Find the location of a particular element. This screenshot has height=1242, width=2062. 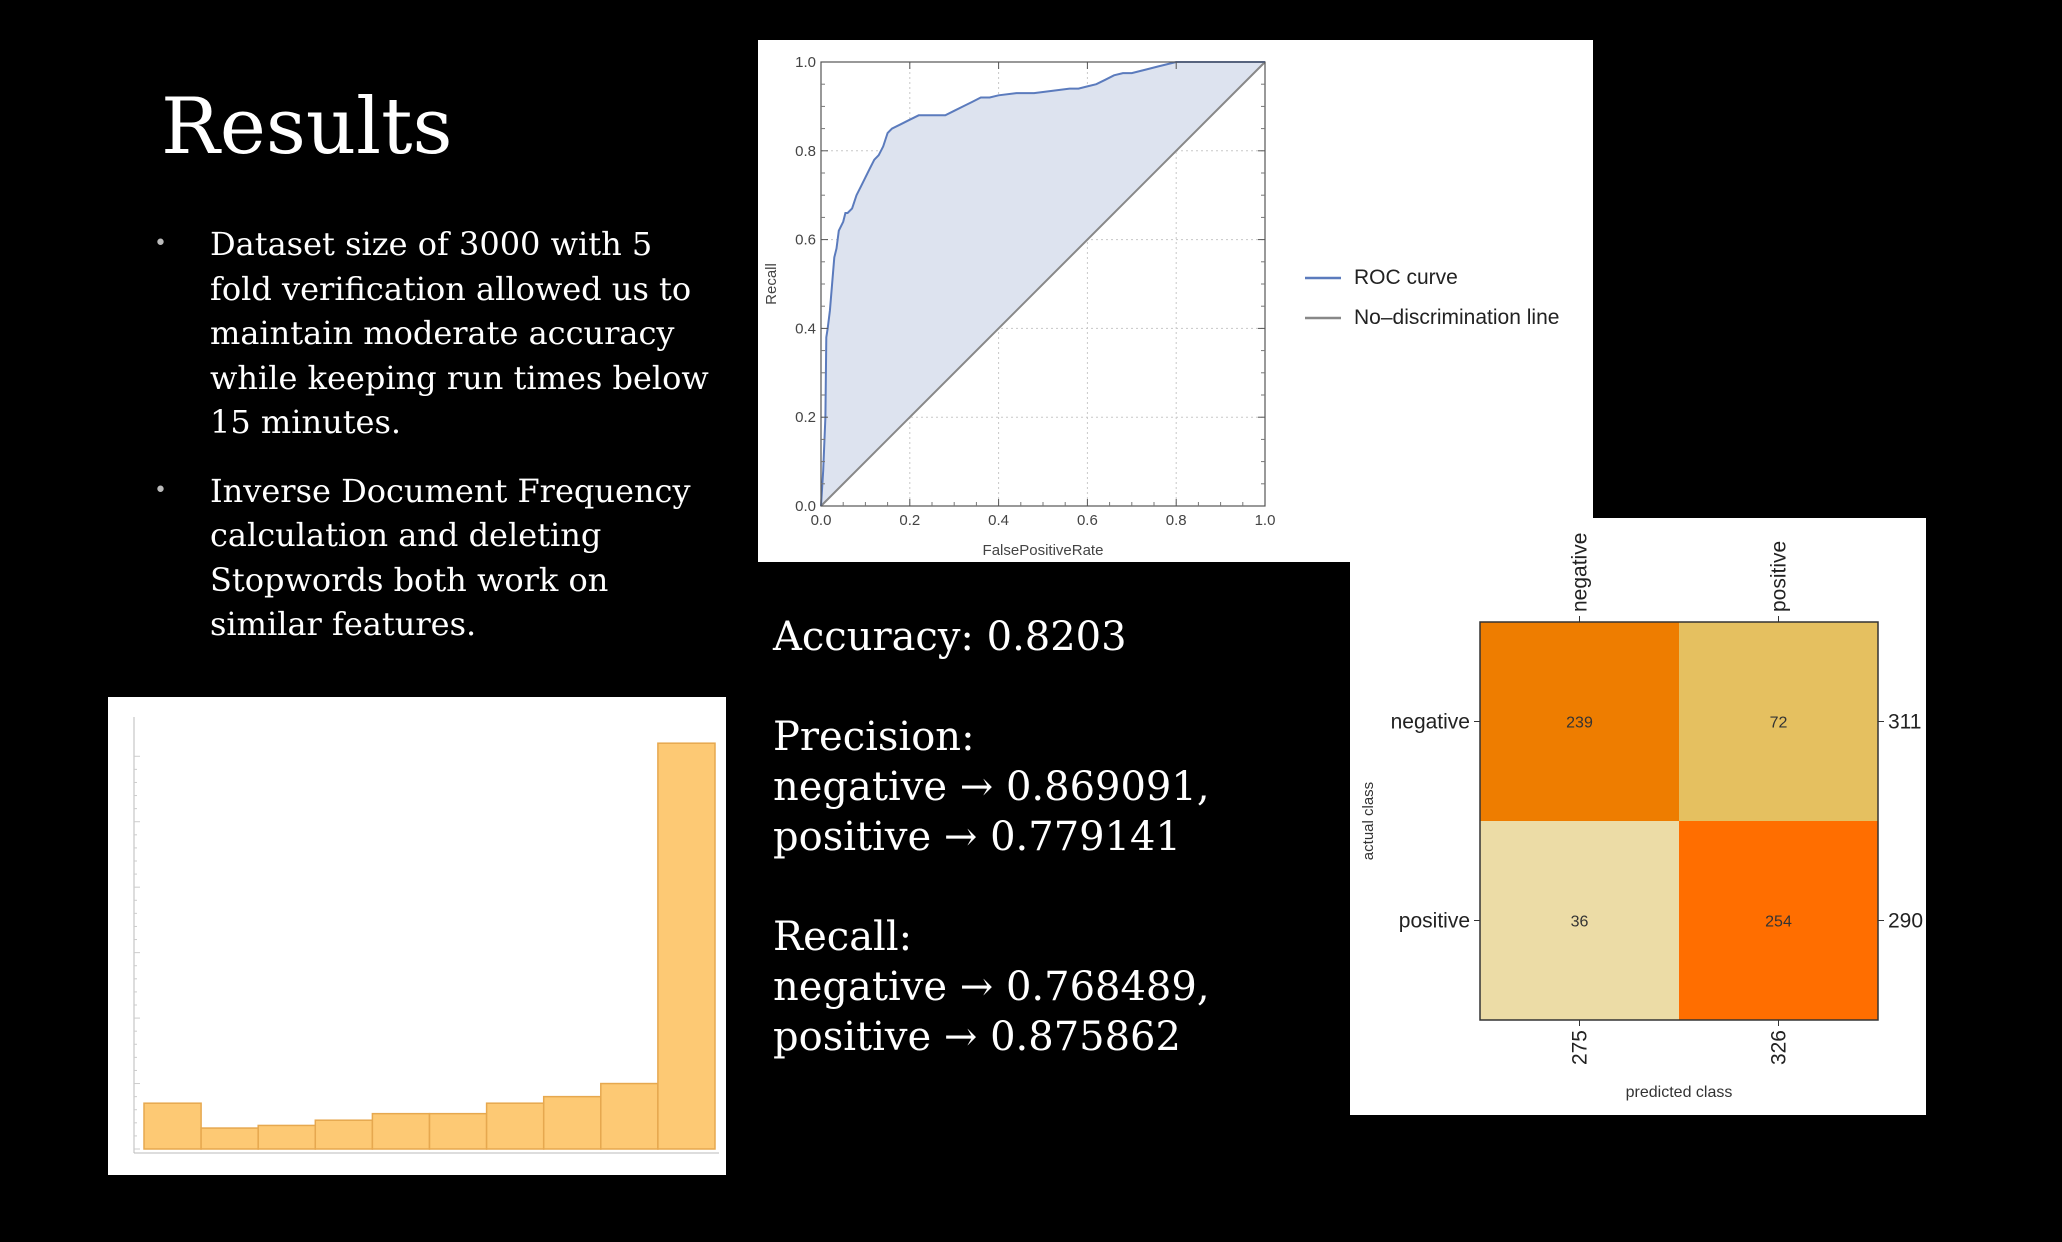

legend-label: ROC curve is located at coordinates (1406, 277).